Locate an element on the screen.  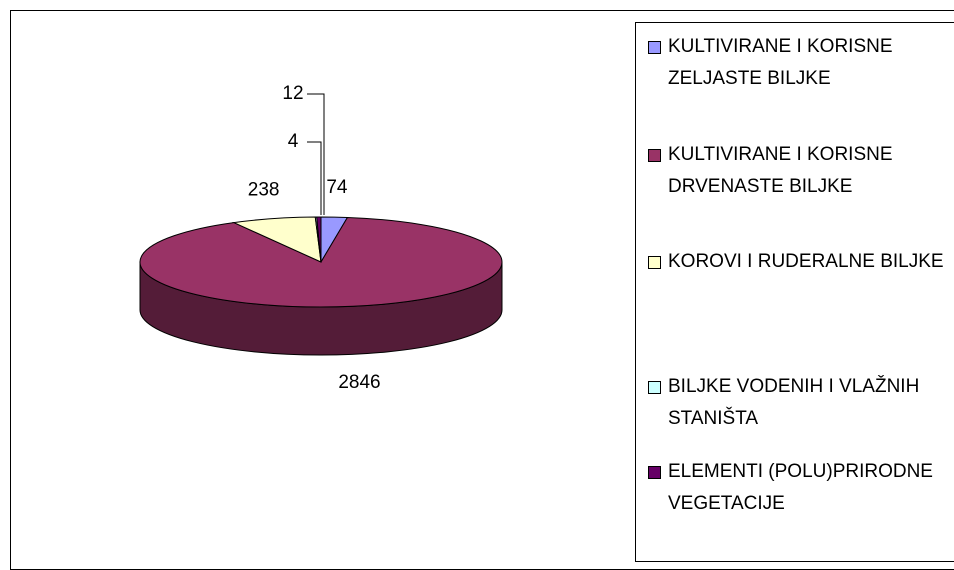
data-label: 2846 is located at coordinates (359, 382).